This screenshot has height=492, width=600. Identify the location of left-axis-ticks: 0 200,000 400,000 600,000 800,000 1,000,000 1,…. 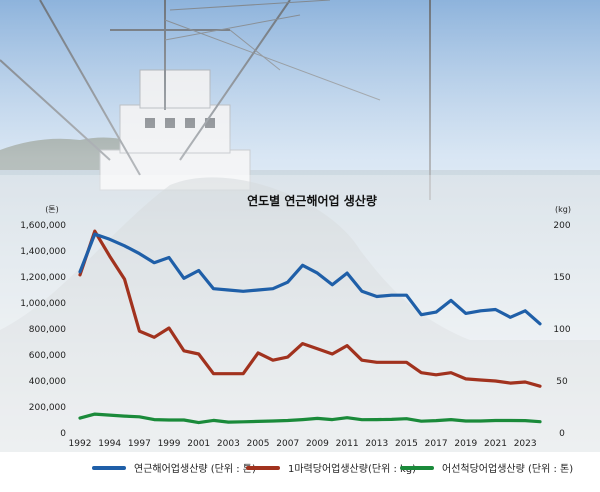
(43, 330).